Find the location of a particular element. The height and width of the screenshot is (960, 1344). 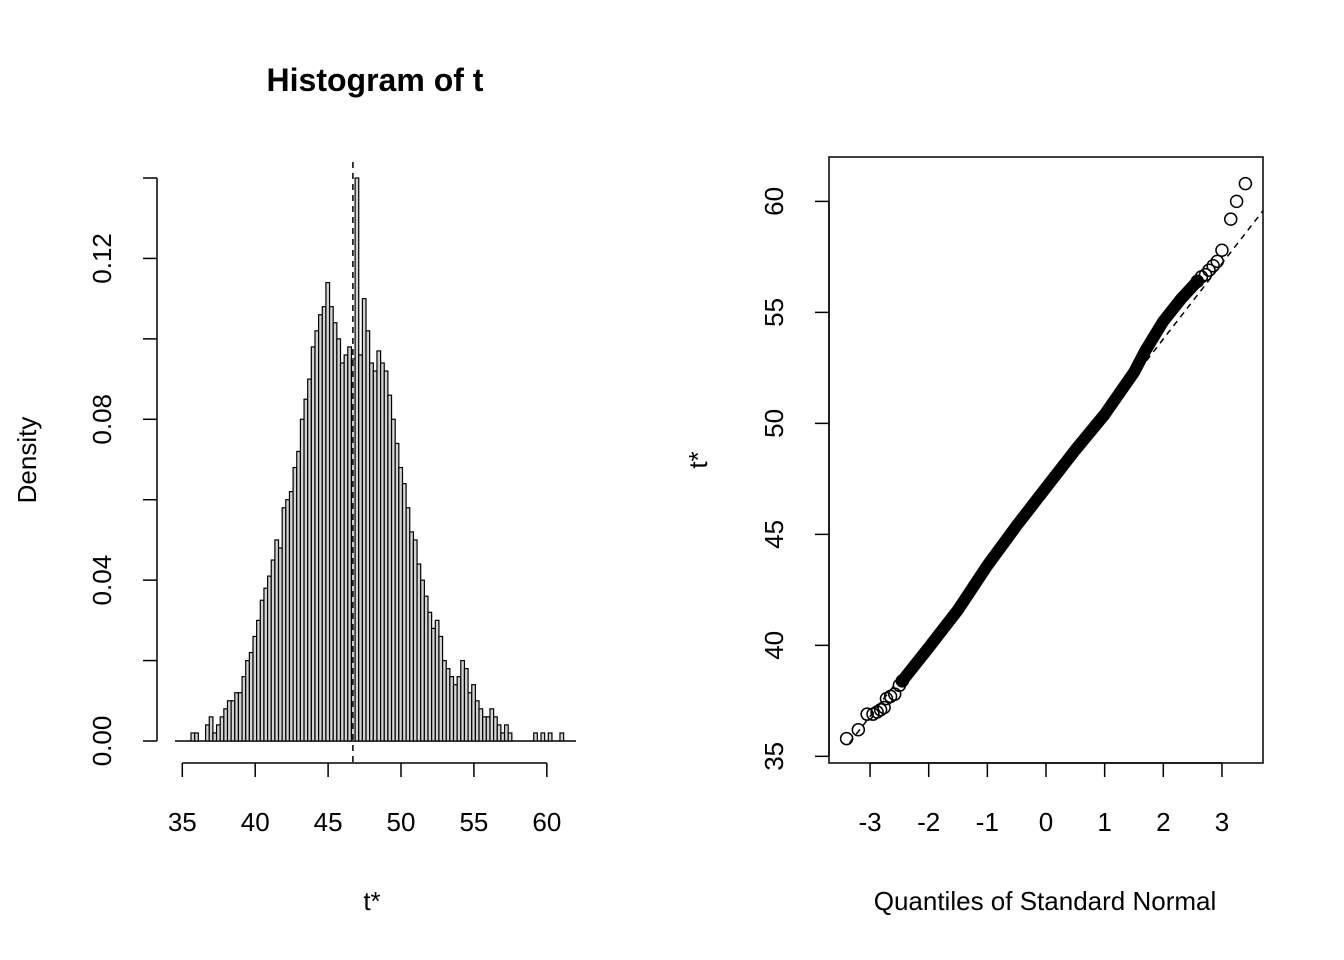

histogram-y-axis: 0.00 0.04 0.08 0.12 is located at coordinates (122, 472).